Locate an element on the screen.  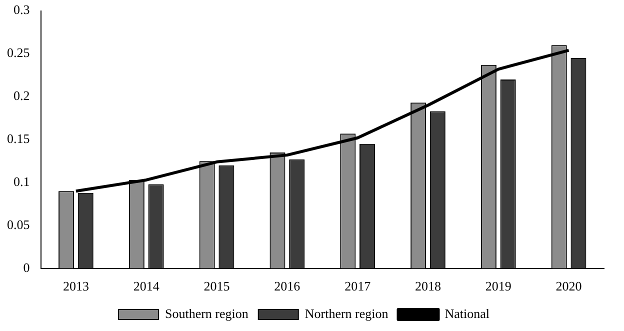
x-tick-label: 2019 is located at coordinates (498, 286).